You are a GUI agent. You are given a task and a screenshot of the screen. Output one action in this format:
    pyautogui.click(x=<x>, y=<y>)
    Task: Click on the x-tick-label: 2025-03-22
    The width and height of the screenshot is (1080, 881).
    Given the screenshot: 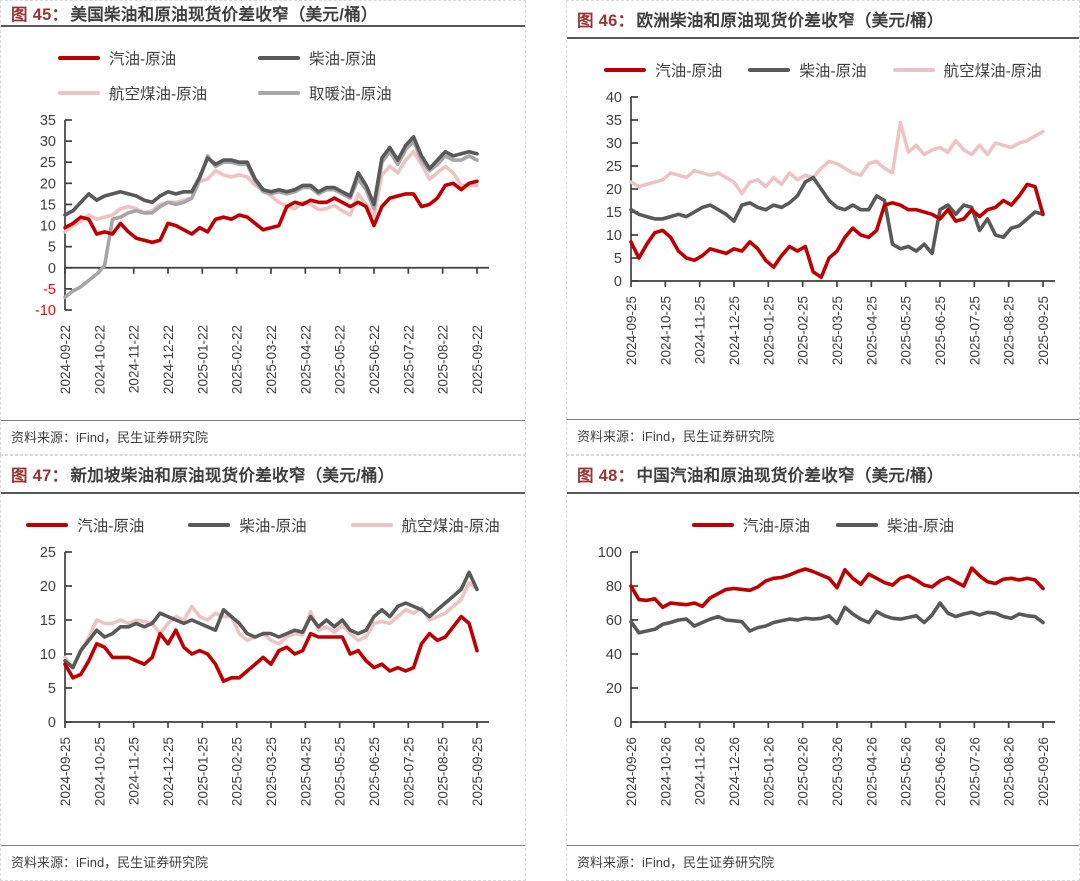 What is the action you would take?
    pyautogui.click(x=271, y=359)
    